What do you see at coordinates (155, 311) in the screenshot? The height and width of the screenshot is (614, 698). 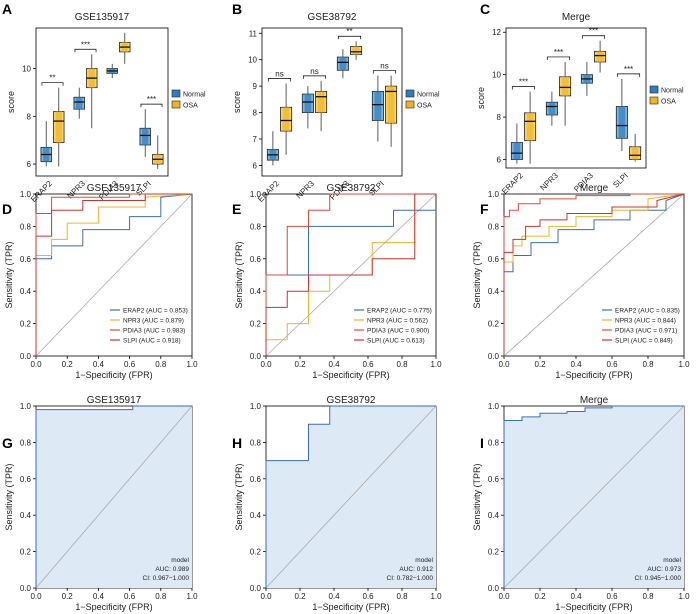 I see `legend-label: ERAP2 (AUC = 0.853)` at bounding box center [155, 311].